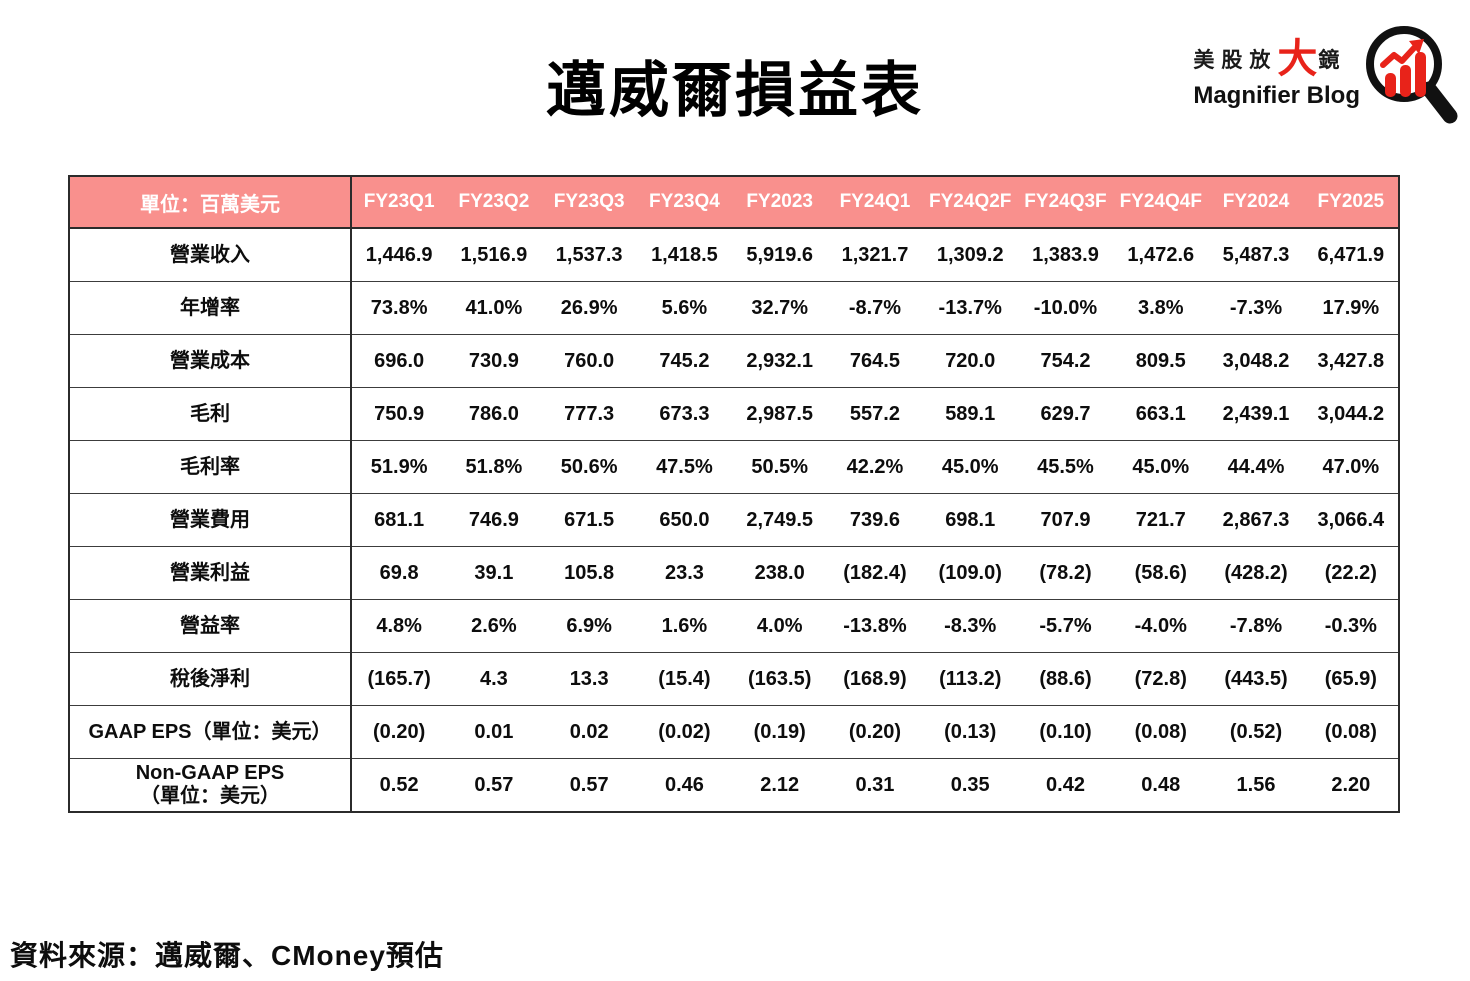 This screenshot has height=981, width=1470. Describe the element at coordinates (684, 414) in the screenshot. I see `table-cell: 673.3` at that location.